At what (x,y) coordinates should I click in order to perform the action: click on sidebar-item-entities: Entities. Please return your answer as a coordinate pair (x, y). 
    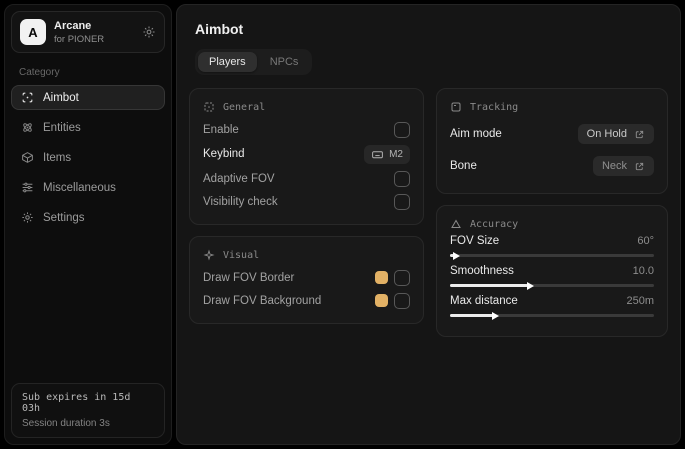
    Looking at the image, I should click on (88, 127).